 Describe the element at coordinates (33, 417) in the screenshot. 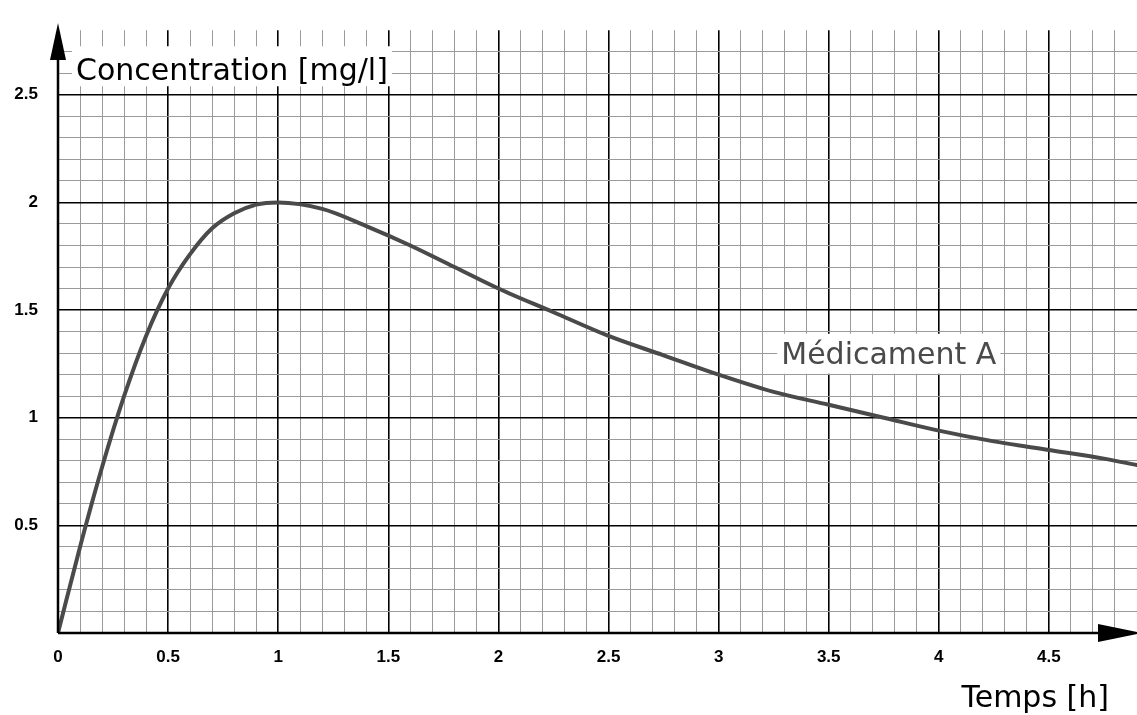

I see `y-tick-label: 1` at that location.